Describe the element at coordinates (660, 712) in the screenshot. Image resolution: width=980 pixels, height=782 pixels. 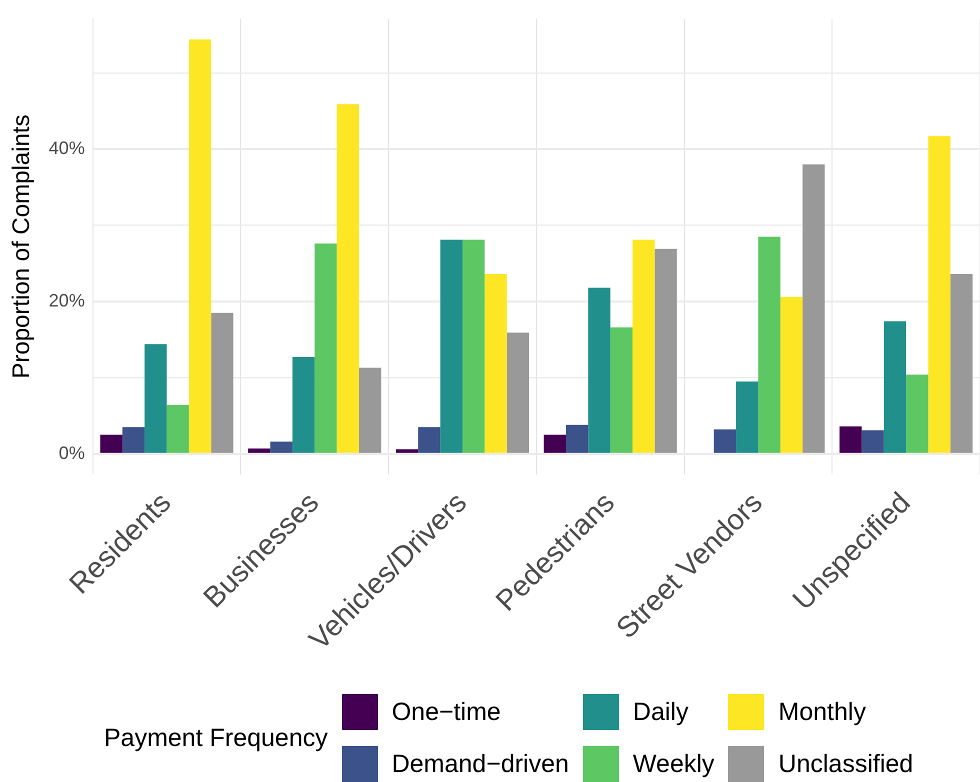
I see `legend-label: Daily` at that location.